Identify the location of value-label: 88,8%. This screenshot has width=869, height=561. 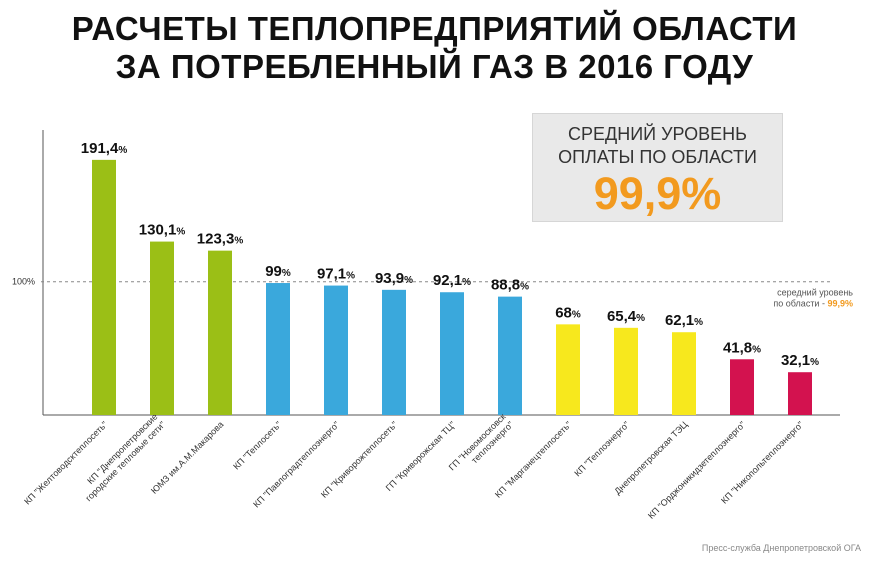
(510, 285).